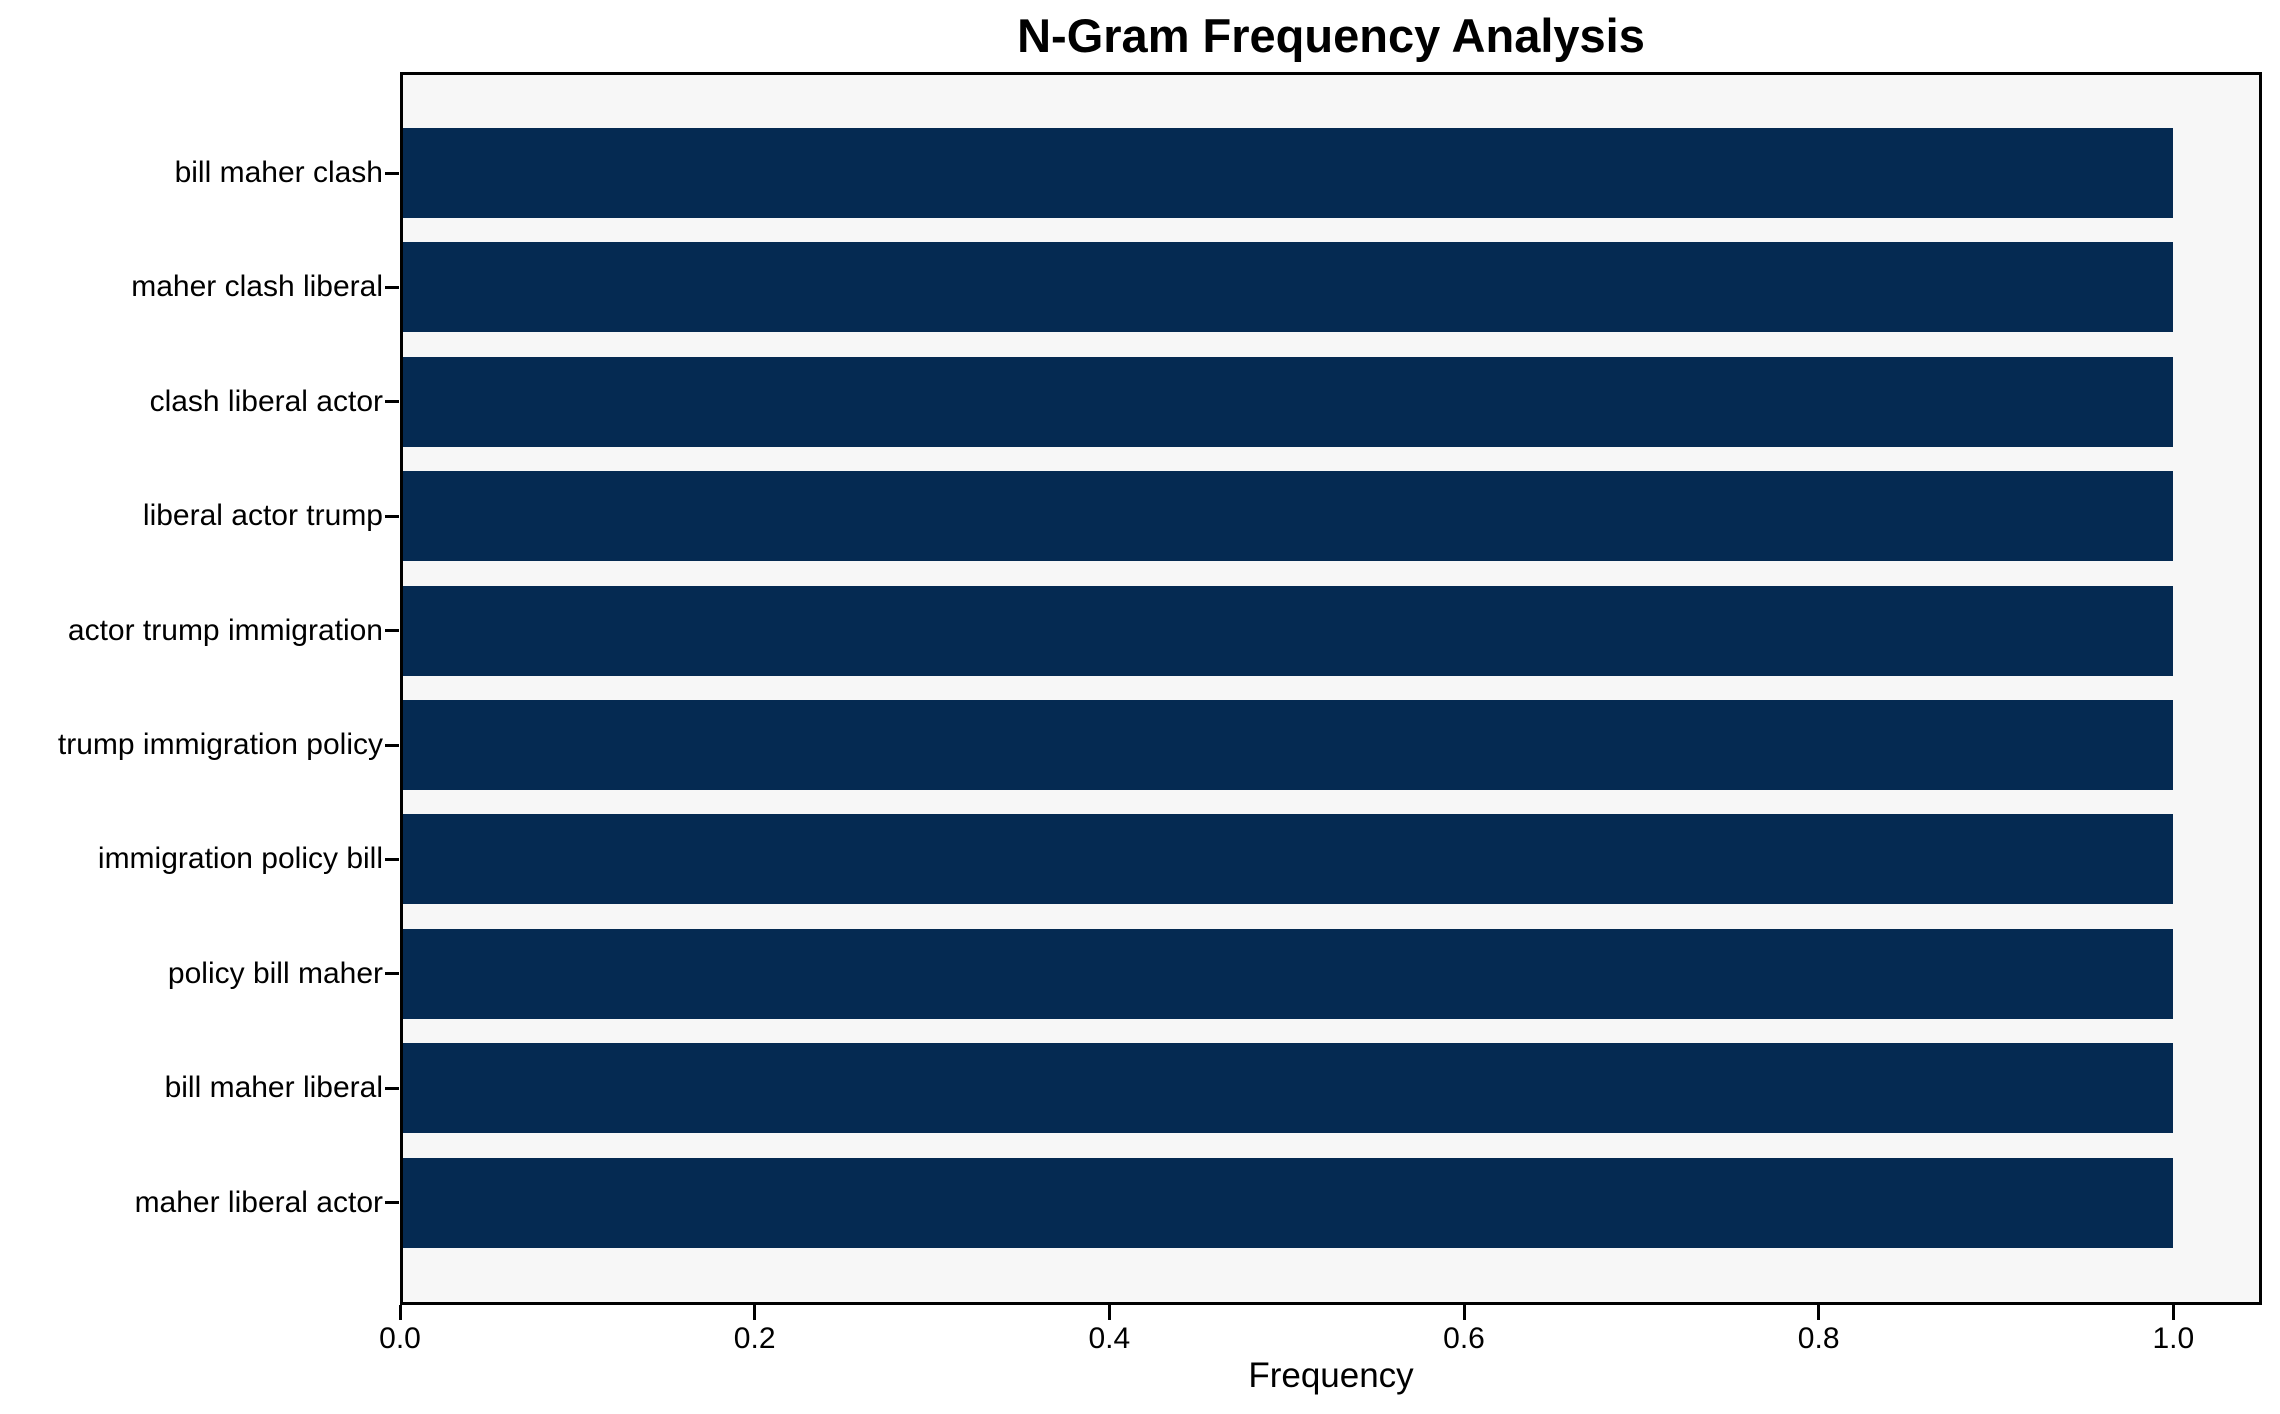 This screenshot has width=2280, height=1414. What do you see at coordinates (1818, 1338) in the screenshot?
I see `x-tick-label: 0.8` at bounding box center [1818, 1338].